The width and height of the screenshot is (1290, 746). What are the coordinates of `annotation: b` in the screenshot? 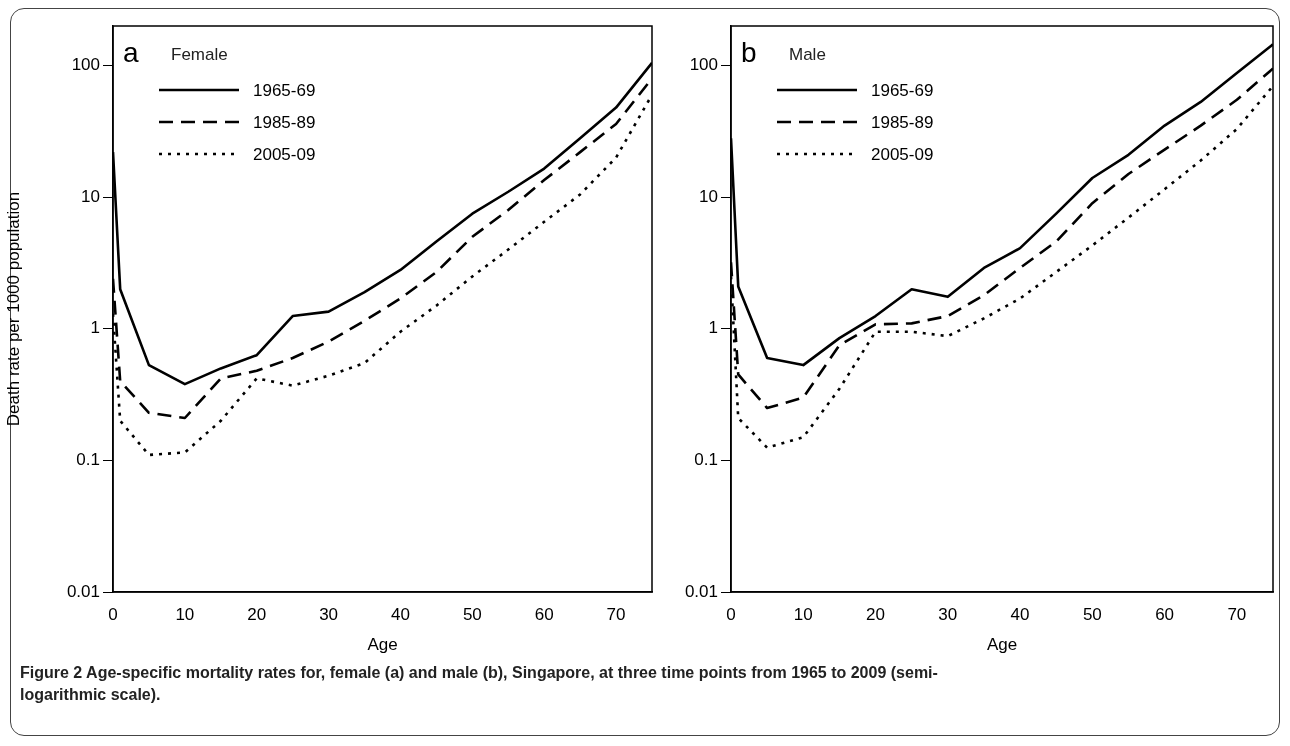 It's located at (749, 52).